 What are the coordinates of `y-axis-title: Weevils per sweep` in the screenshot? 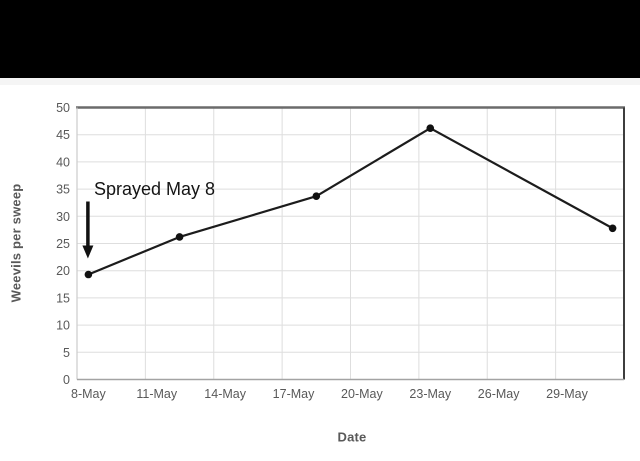 It's located at (16, 243).